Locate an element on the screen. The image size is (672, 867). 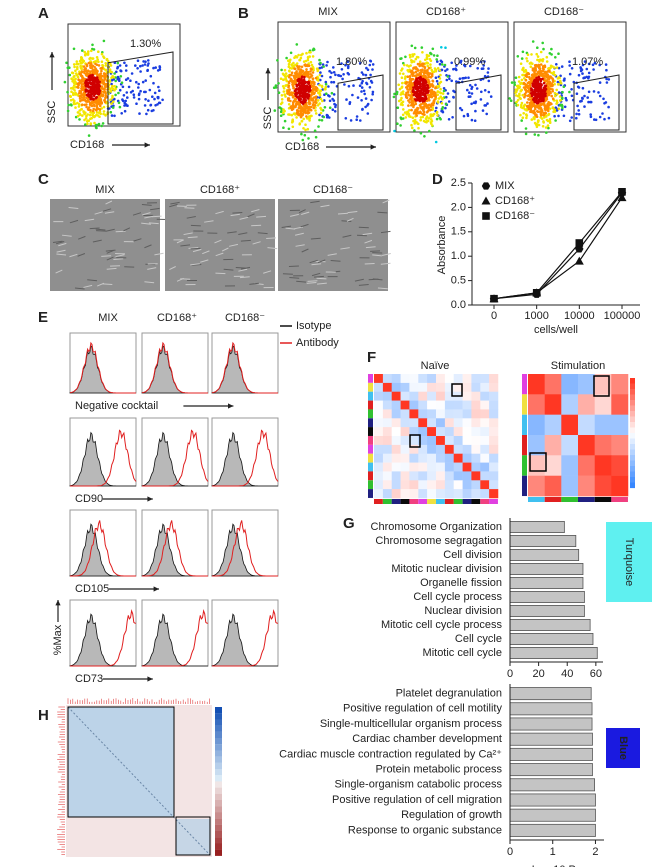
panel-label: F is located at coordinates (371, 357).